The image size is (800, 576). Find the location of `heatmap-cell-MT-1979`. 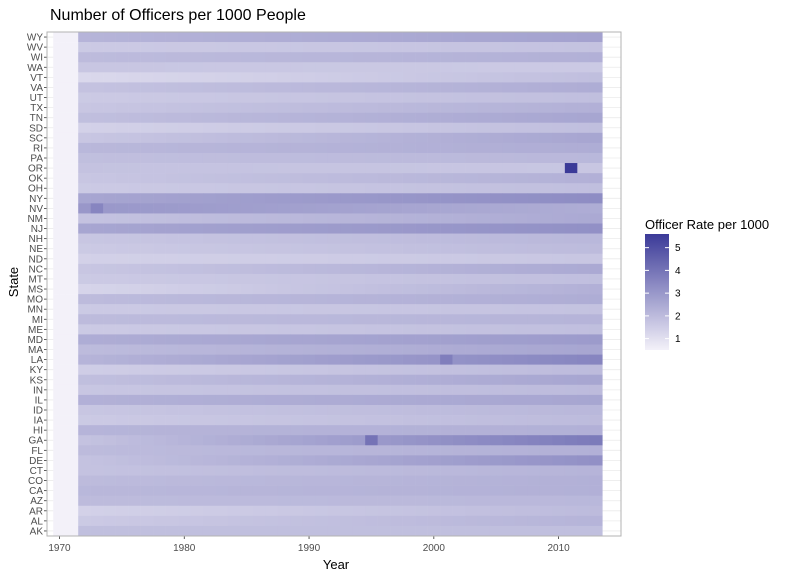

heatmap-cell-MT-1979 is located at coordinates (172, 279).